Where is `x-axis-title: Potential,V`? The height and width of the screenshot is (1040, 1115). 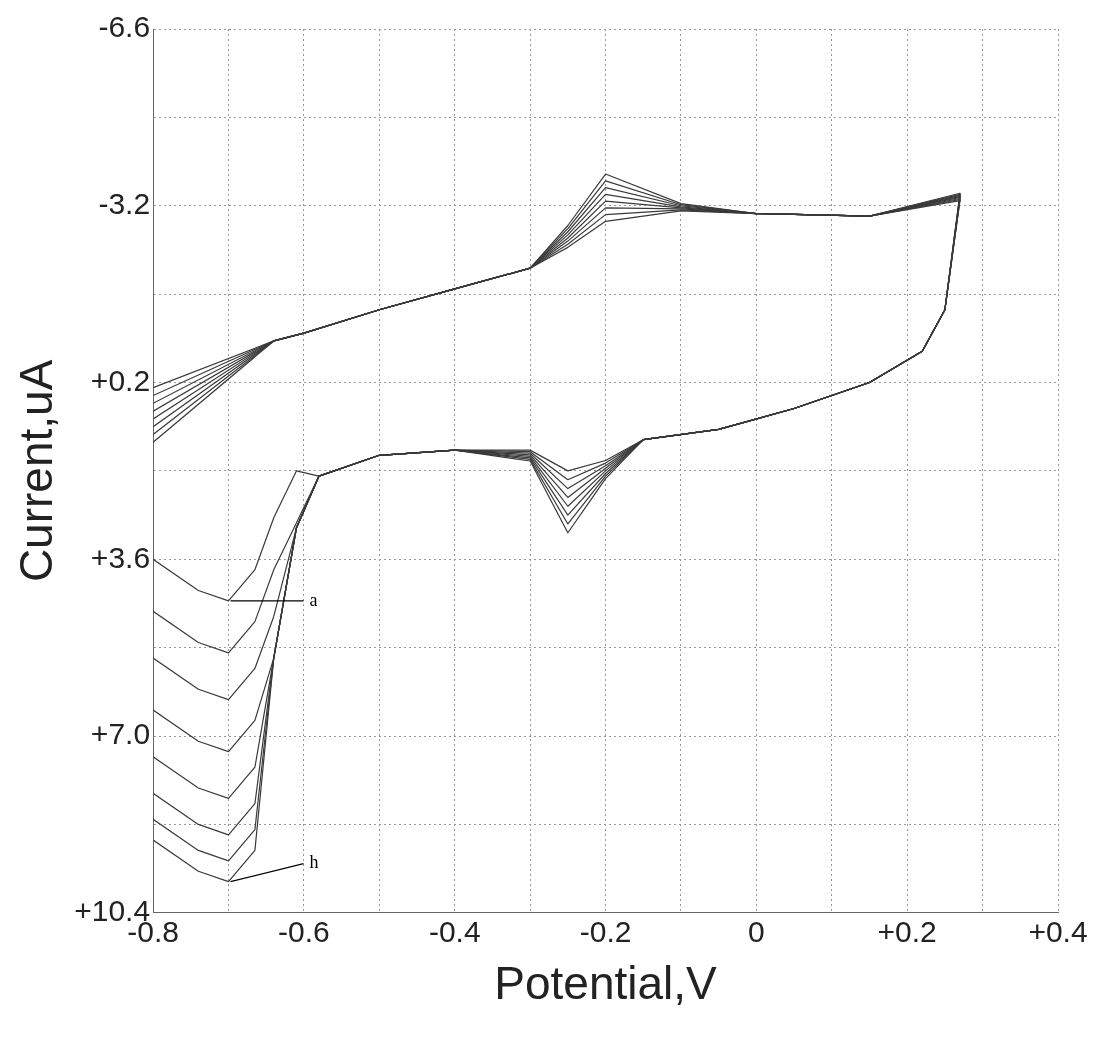 x-axis-title: Potential,V is located at coordinates (606, 983).